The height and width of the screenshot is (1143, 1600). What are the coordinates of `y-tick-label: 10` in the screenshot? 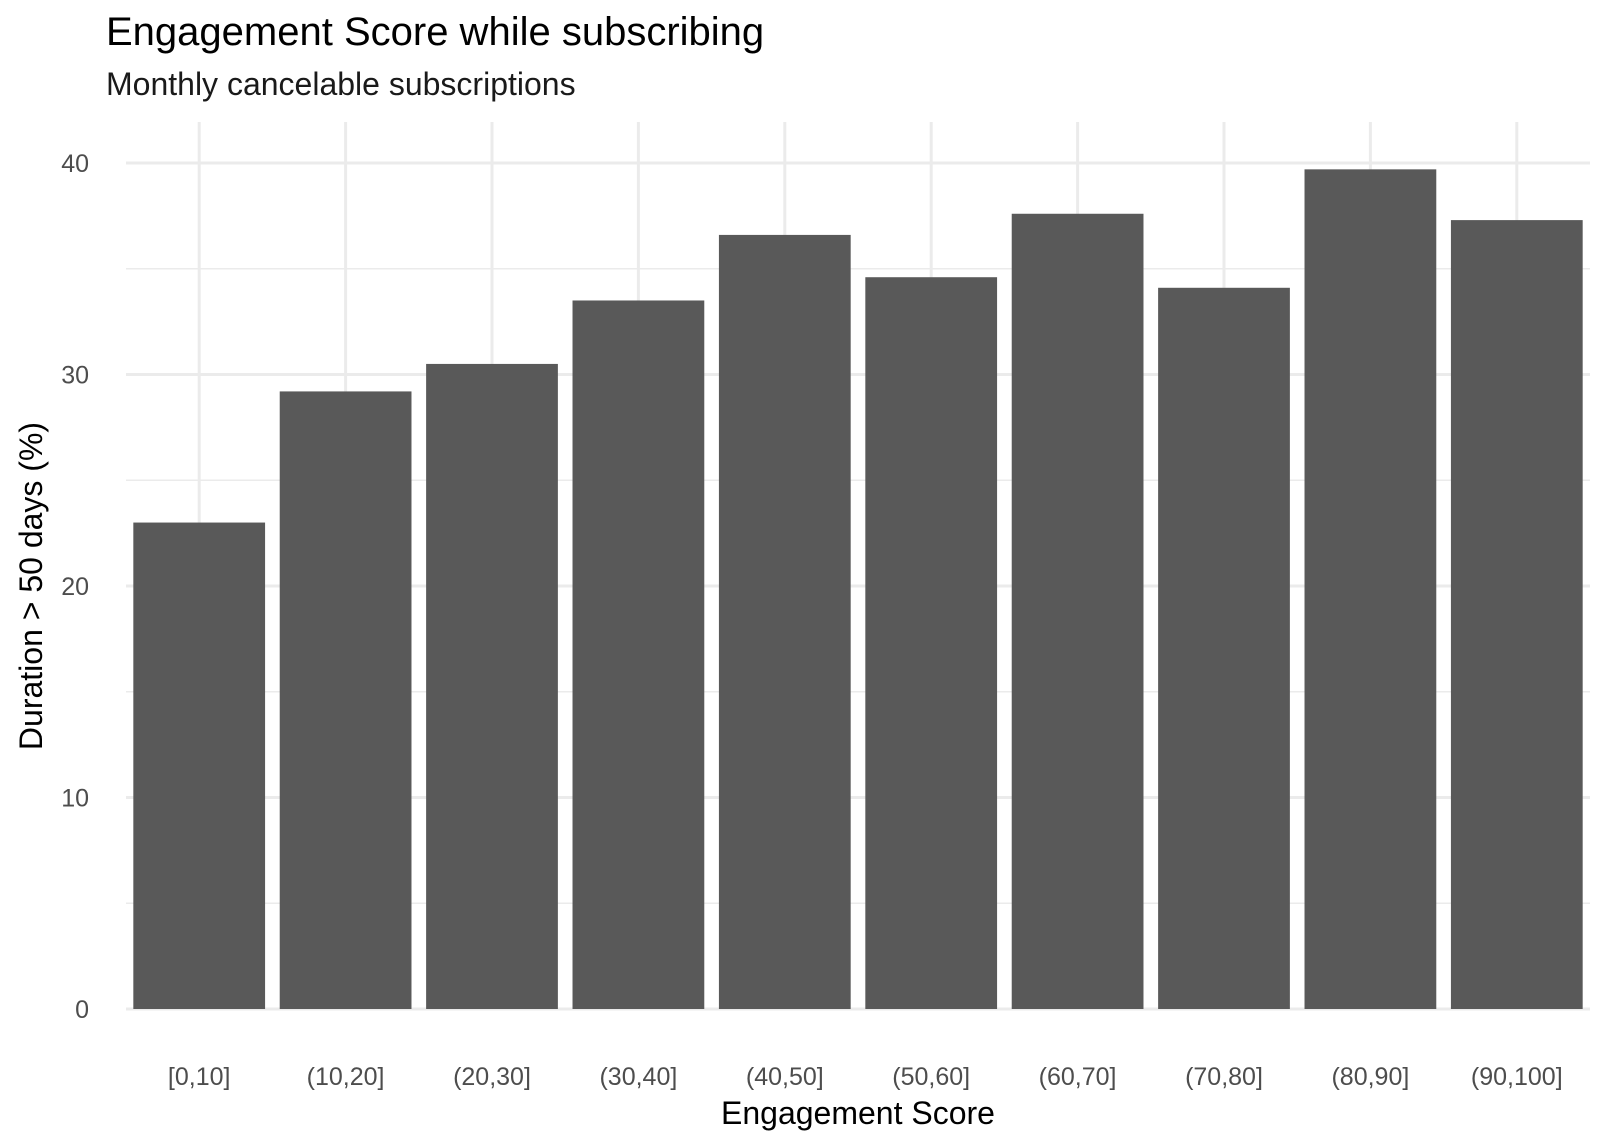 It's located at (75, 799).